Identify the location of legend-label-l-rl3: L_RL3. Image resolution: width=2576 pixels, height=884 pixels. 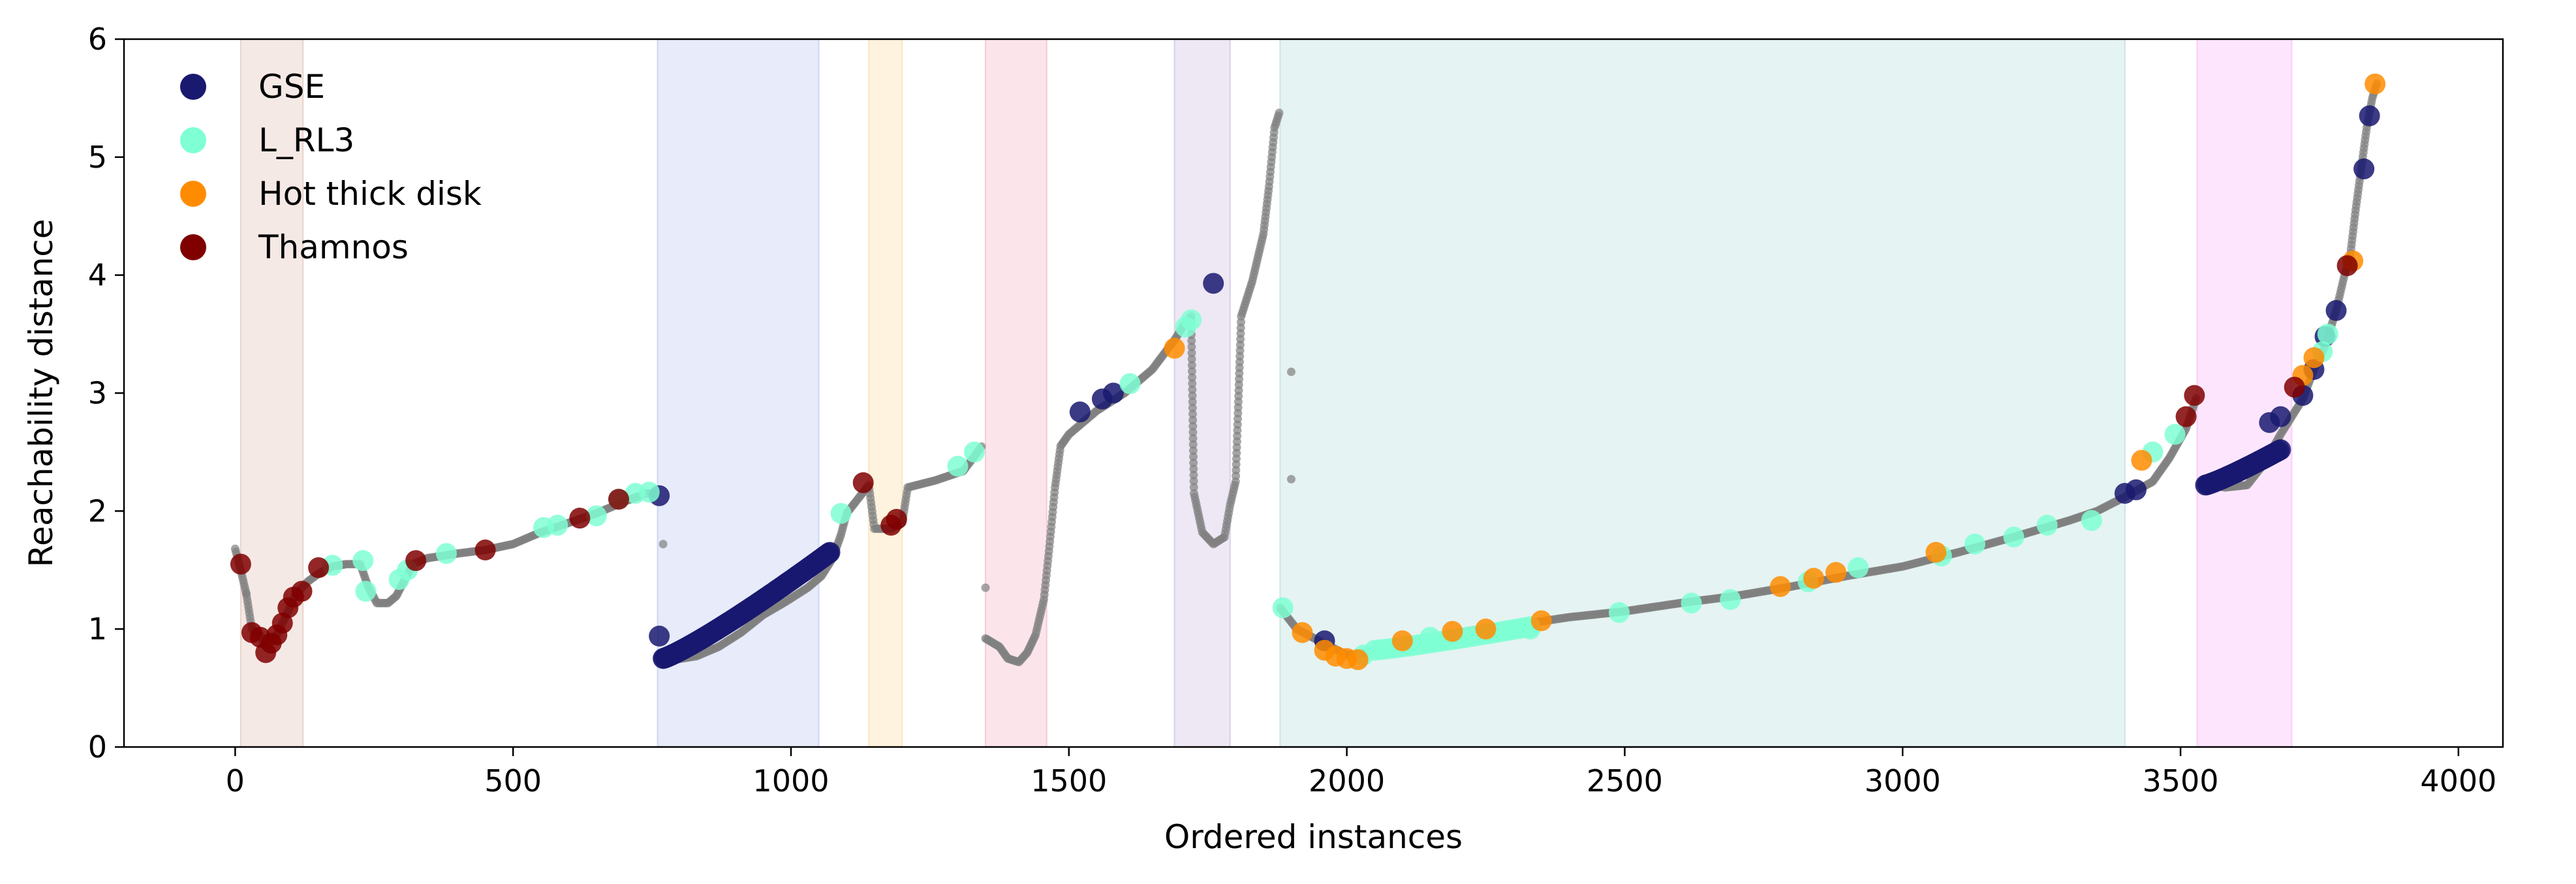
(306, 140).